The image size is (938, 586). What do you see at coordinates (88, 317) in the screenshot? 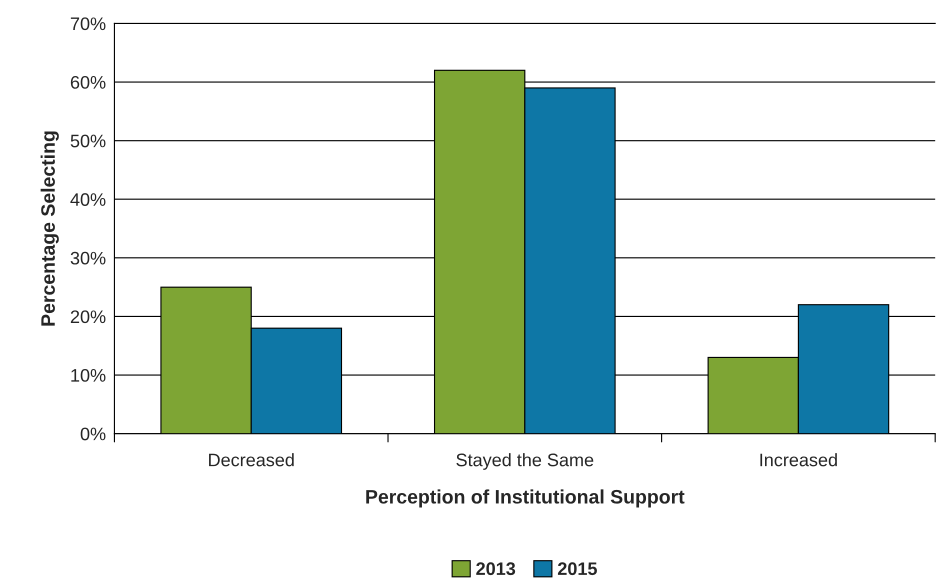
I see `y-tick-label: 20%` at bounding box center [88, 317].